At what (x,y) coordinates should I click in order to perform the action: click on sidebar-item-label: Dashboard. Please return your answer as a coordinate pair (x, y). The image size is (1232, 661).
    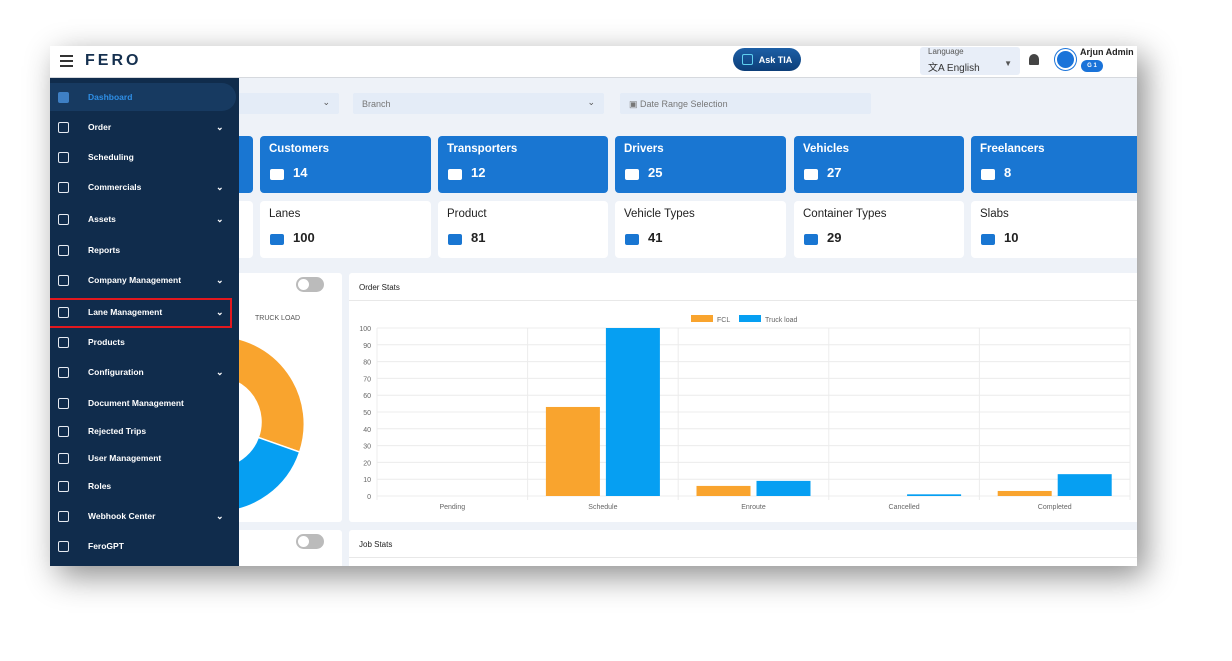
    Looking at the image, I should click on (110, 97).